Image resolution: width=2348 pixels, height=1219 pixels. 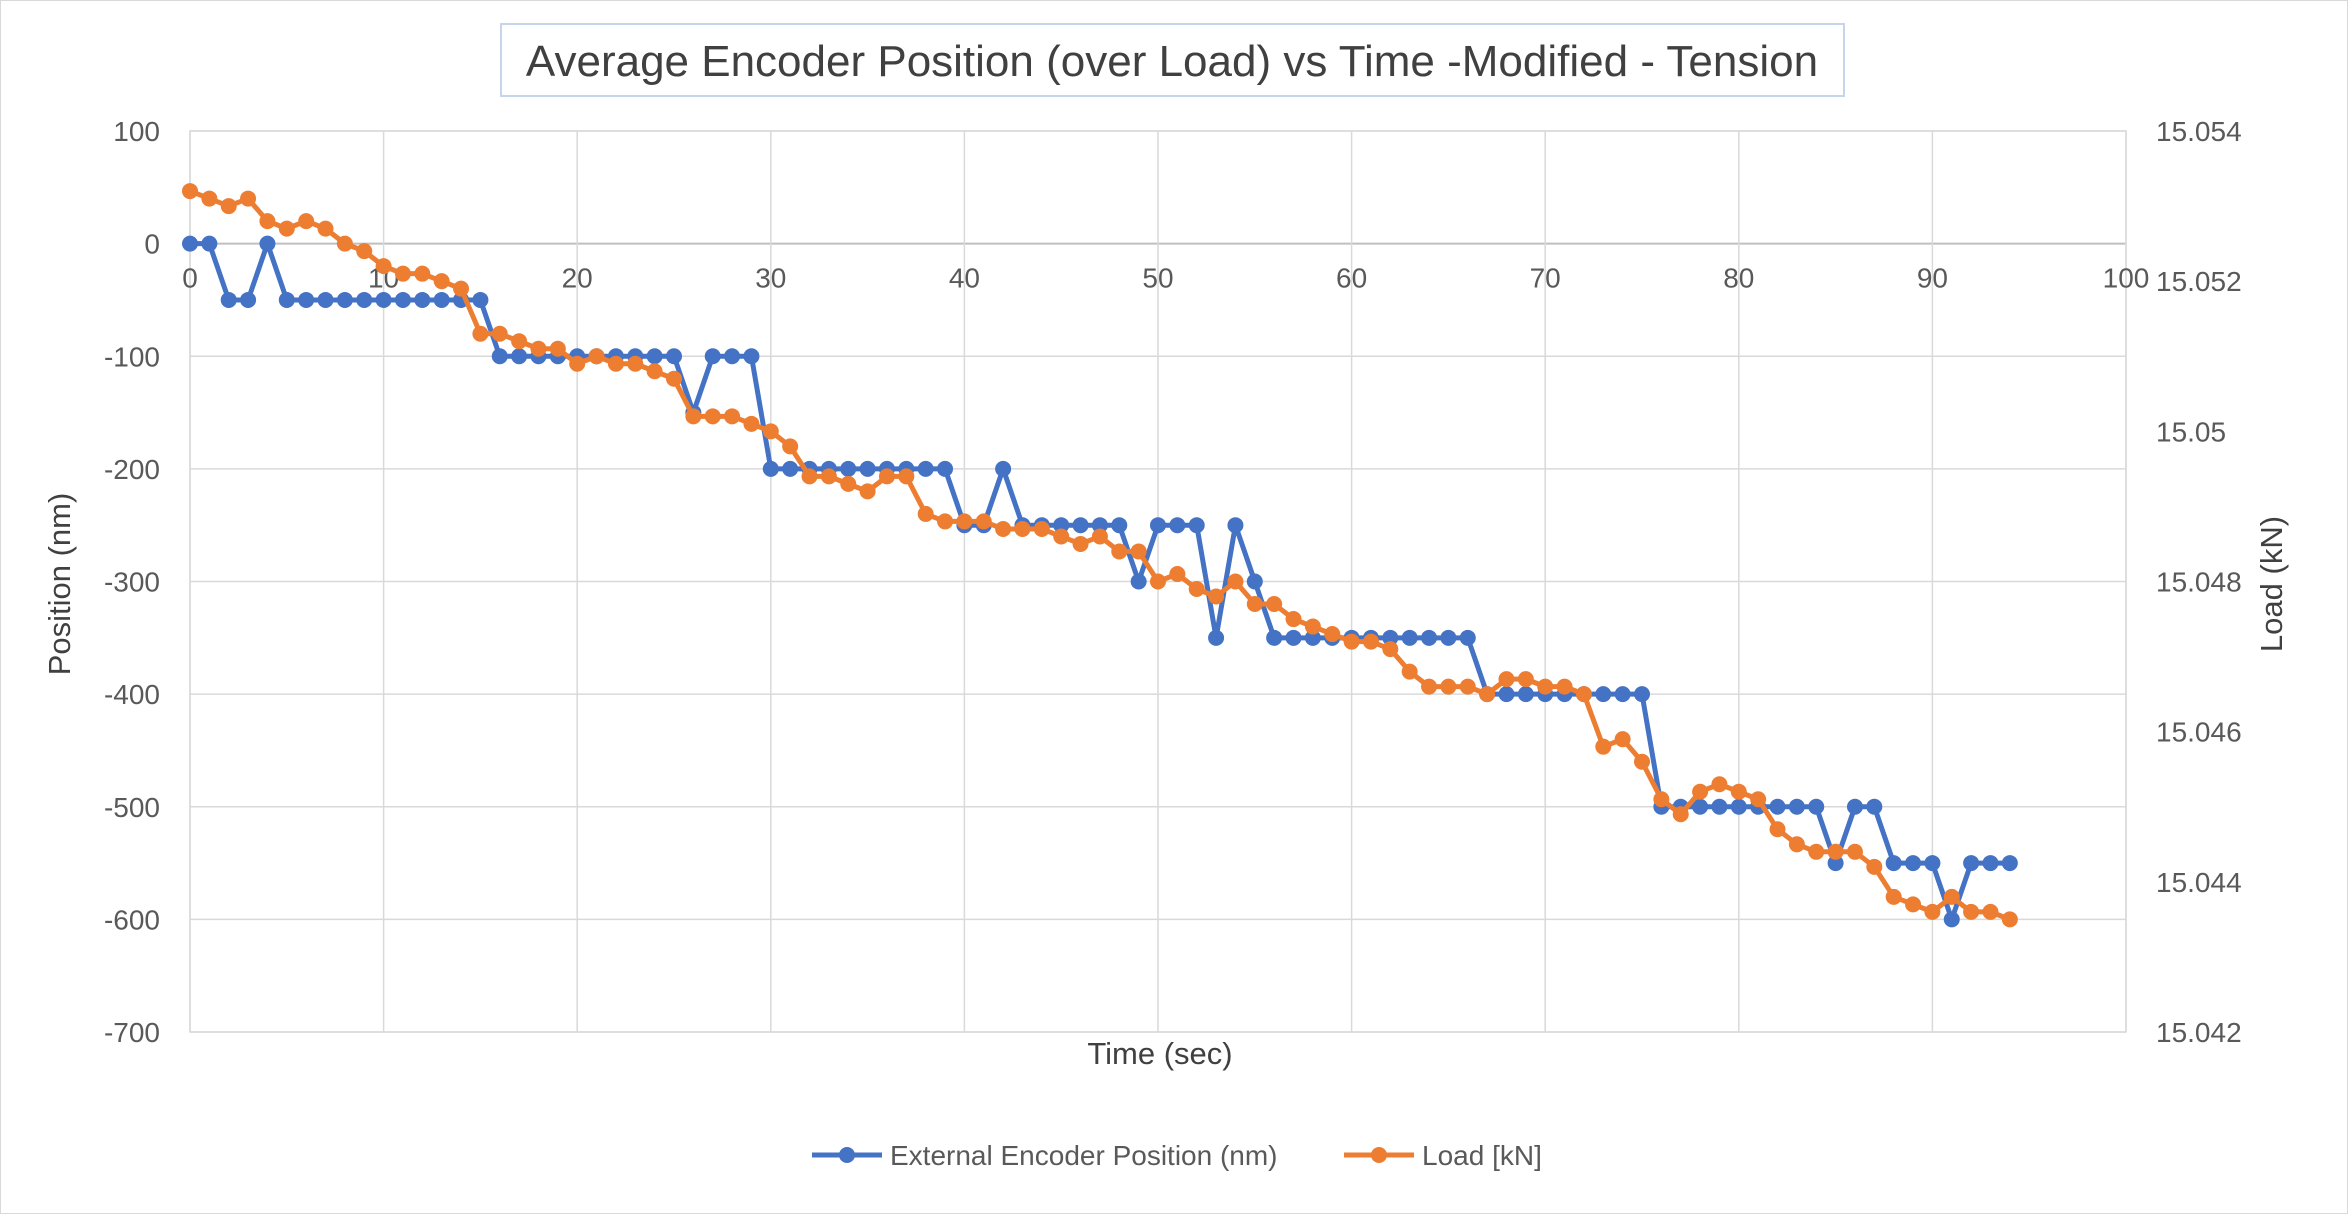 What do you see at coordinates (1045, 1155) in the screenshot?
I see `legend-item-1: External Encoder Position (nm)` at bounding box center [1045, 1155].